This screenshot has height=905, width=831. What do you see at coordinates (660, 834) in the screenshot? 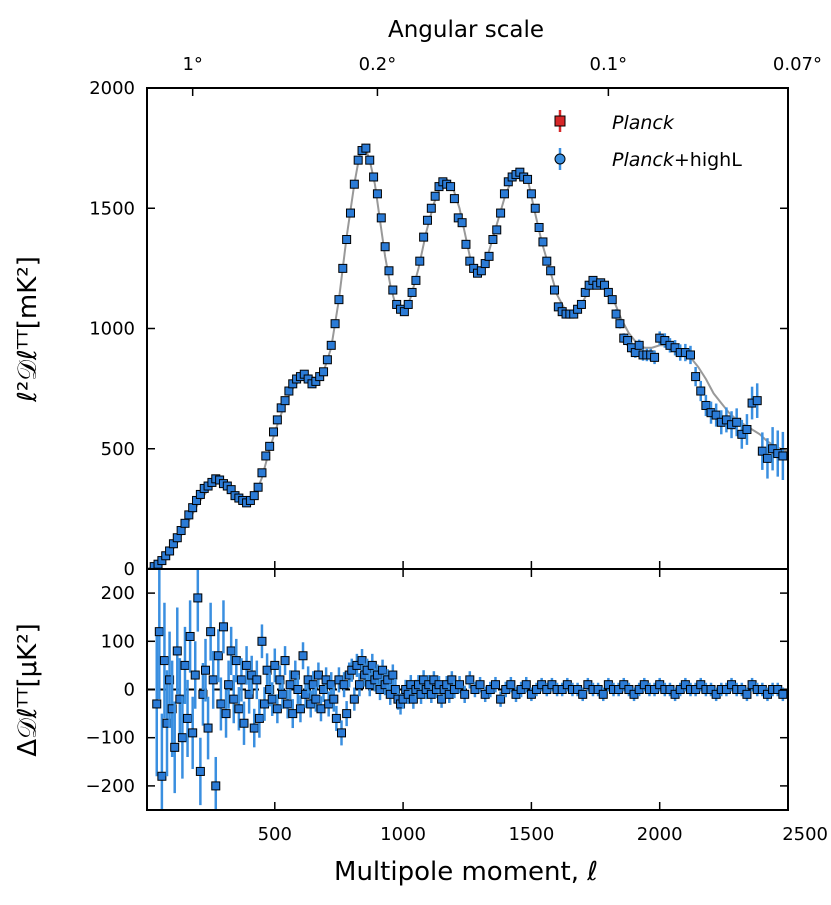
I see `bottom-xtick-label-3: 2000` at bounding box center [660, 834].